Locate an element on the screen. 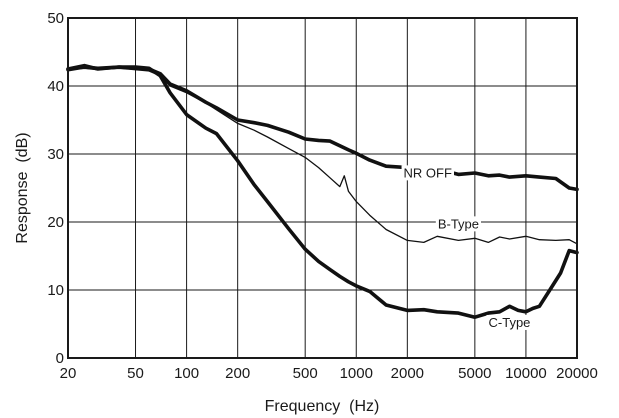  y-axis-title: Response (dB) is located at coordinates (22, 187).